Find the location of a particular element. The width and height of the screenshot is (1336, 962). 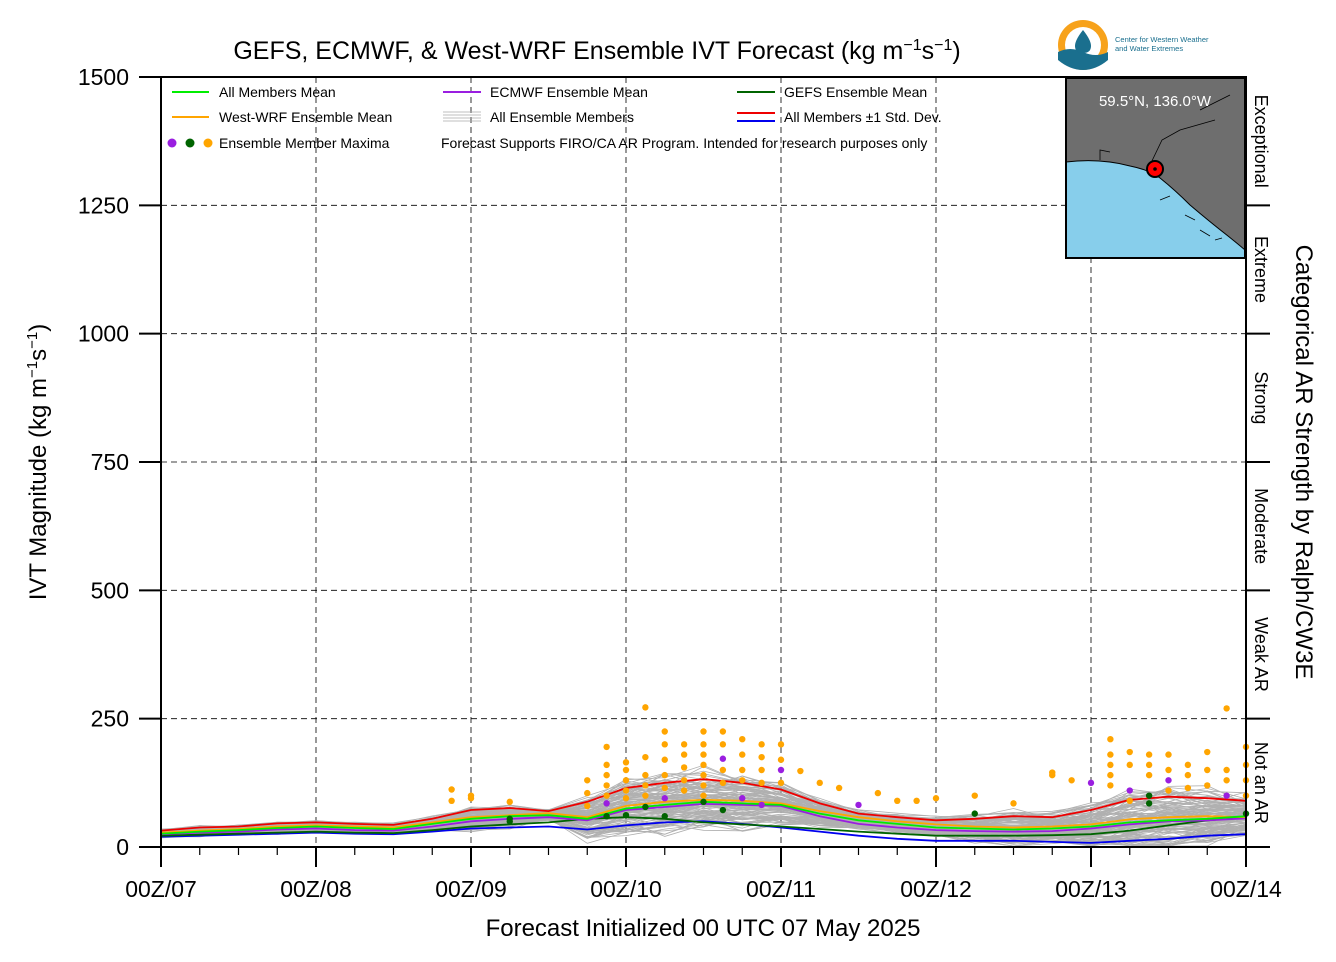

y-tick-label: 1250 is located at coordinates (103, 205).